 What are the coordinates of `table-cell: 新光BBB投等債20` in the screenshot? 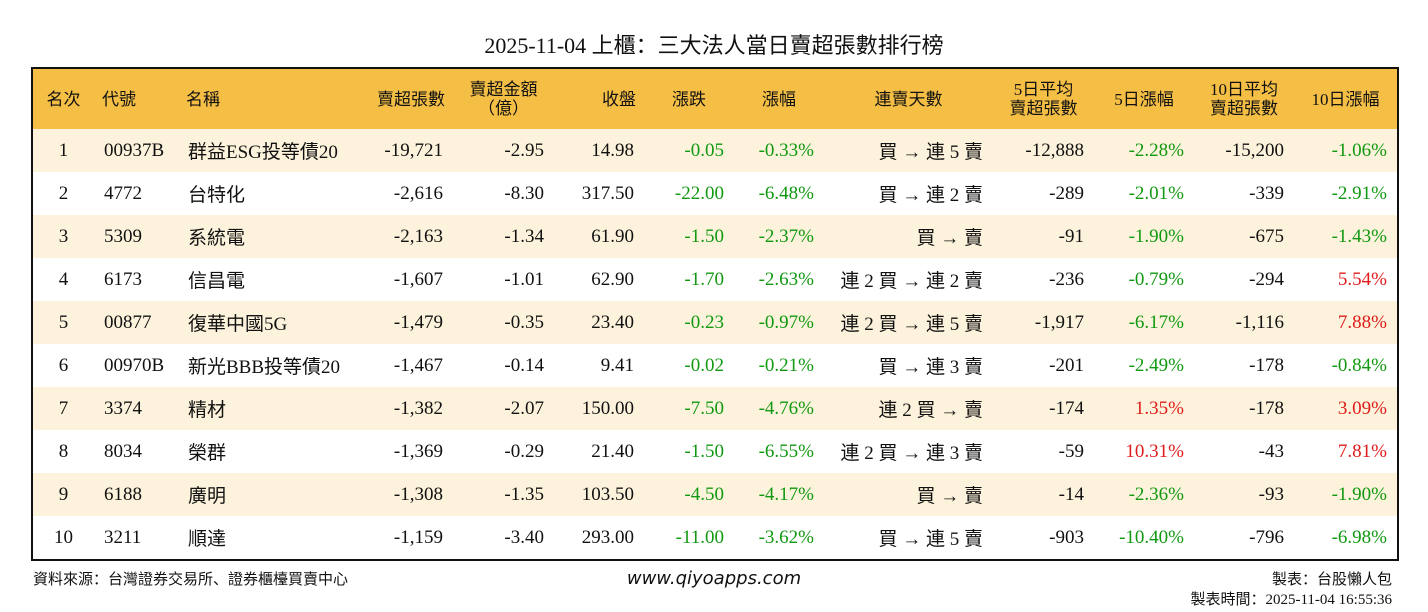 It's located at (264, 367).